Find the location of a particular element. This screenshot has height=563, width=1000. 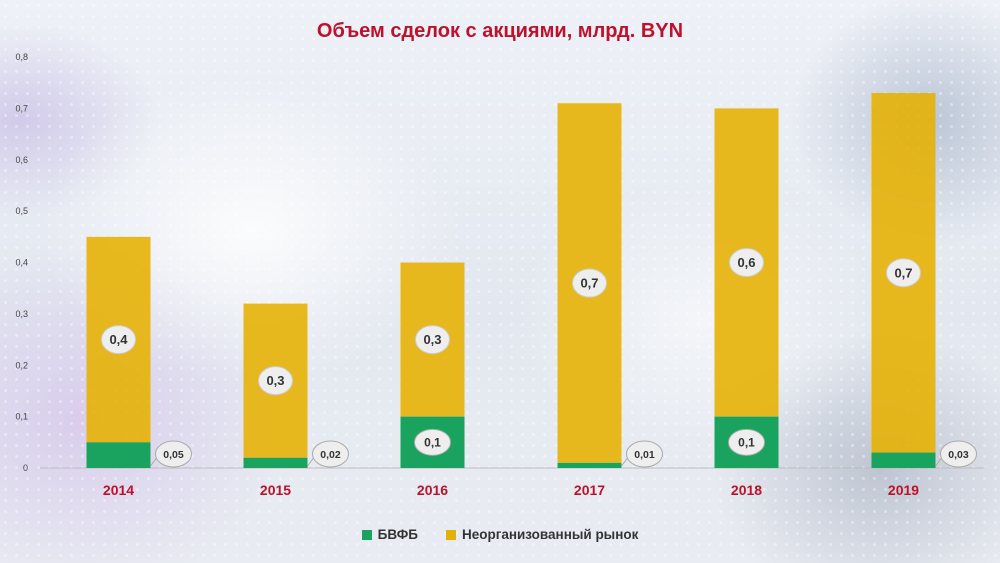

data-label-bvfb: 0,02 is located at coordinates (330, 455).